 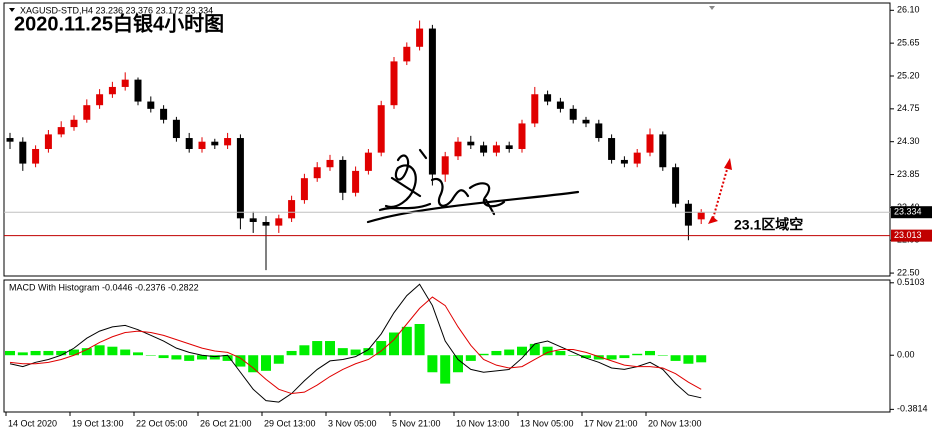 I want to click on x-tick-label: 3 Nov 05:00, so click(x=352, y=423).